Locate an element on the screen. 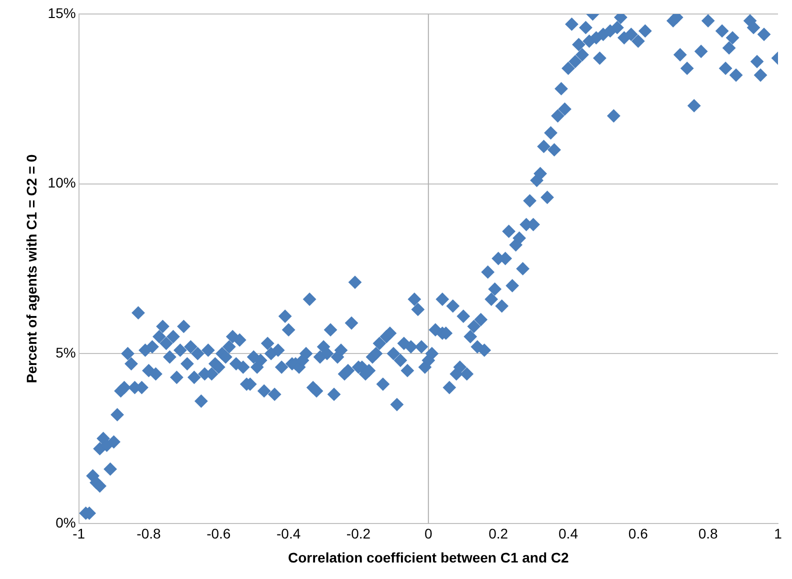  y-tick-label: 10% is located at coordinates (62, 182).